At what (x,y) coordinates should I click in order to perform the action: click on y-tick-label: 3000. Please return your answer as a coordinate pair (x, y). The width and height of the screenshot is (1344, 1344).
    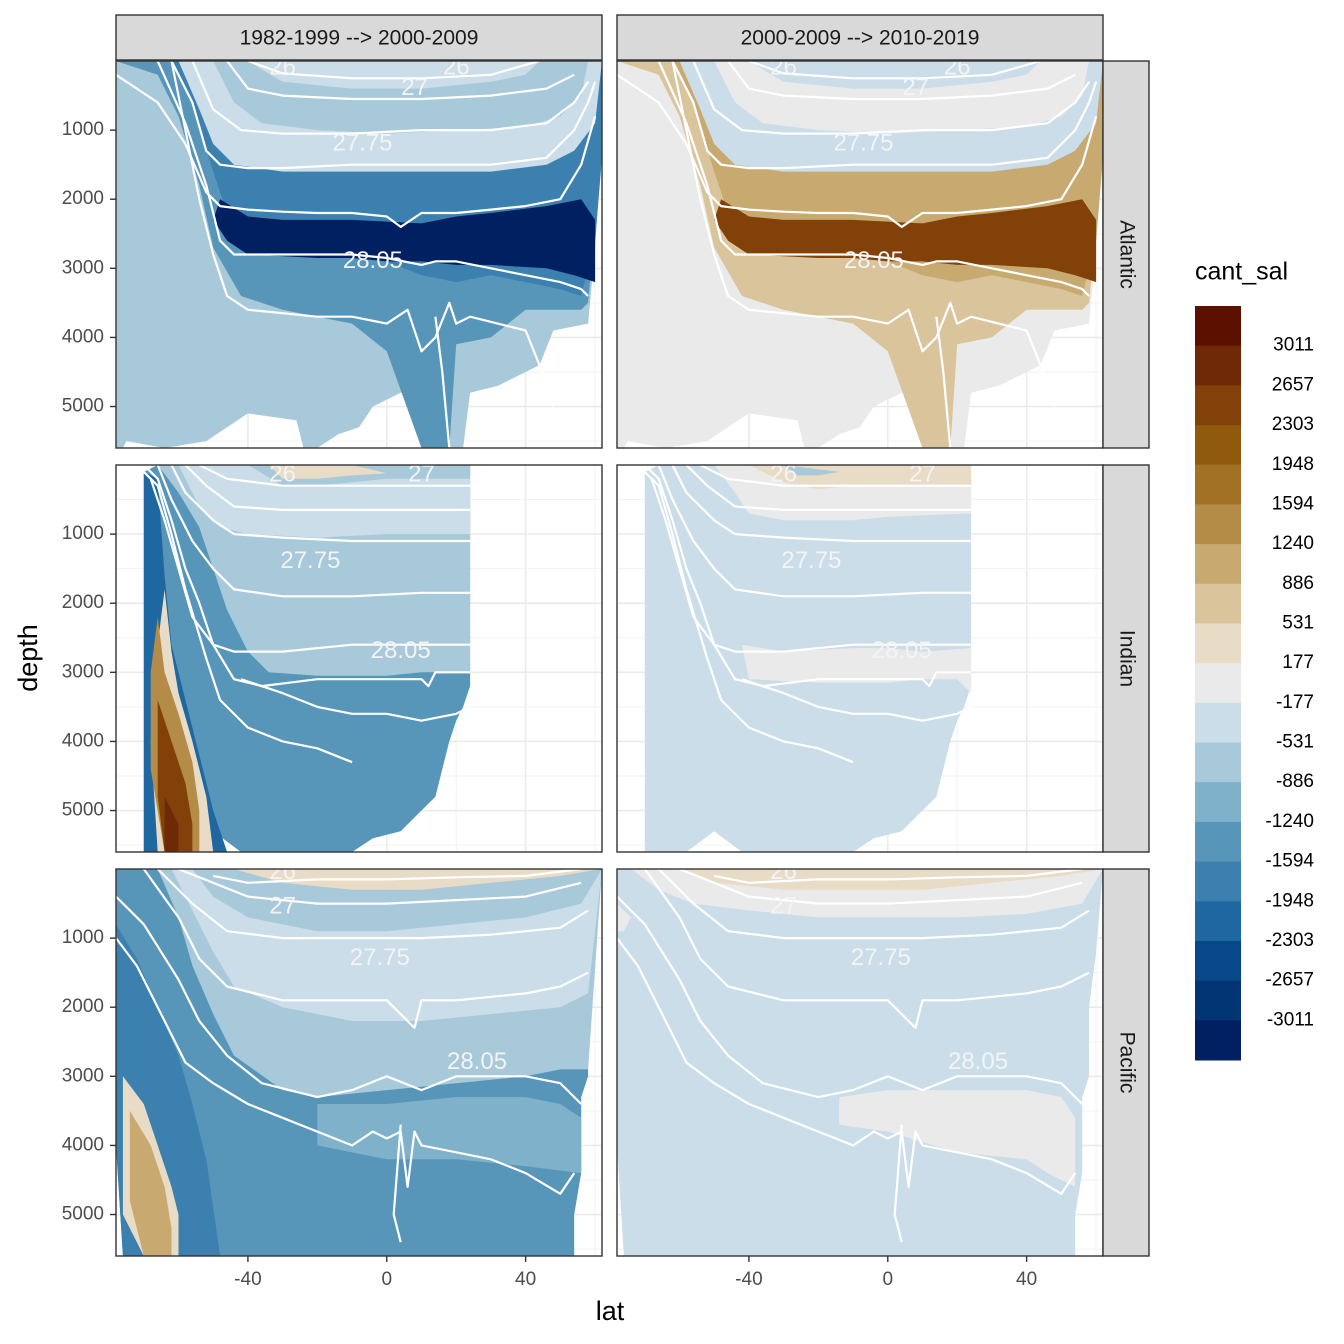
    Looking at the image, I should click on (83, 267).